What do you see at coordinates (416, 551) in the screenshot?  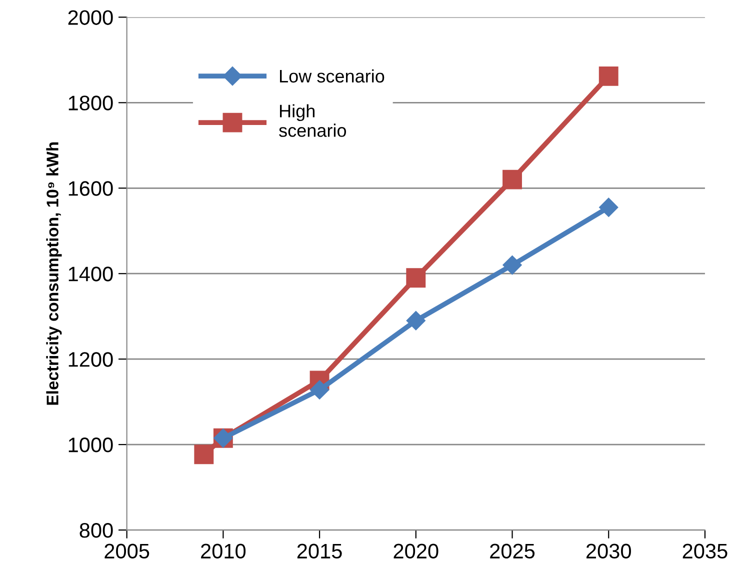 I see `x-tick-label: 2020` at bounding box center [416, 551].